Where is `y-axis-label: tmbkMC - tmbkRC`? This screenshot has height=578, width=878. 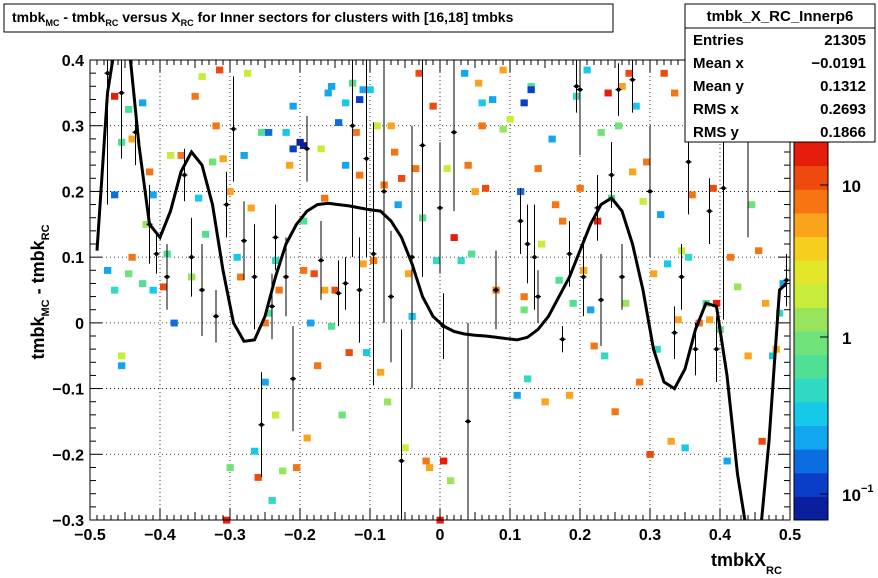 y-axis-label: tmbkMC - tmbkRC is located at coordinates (40, 291).